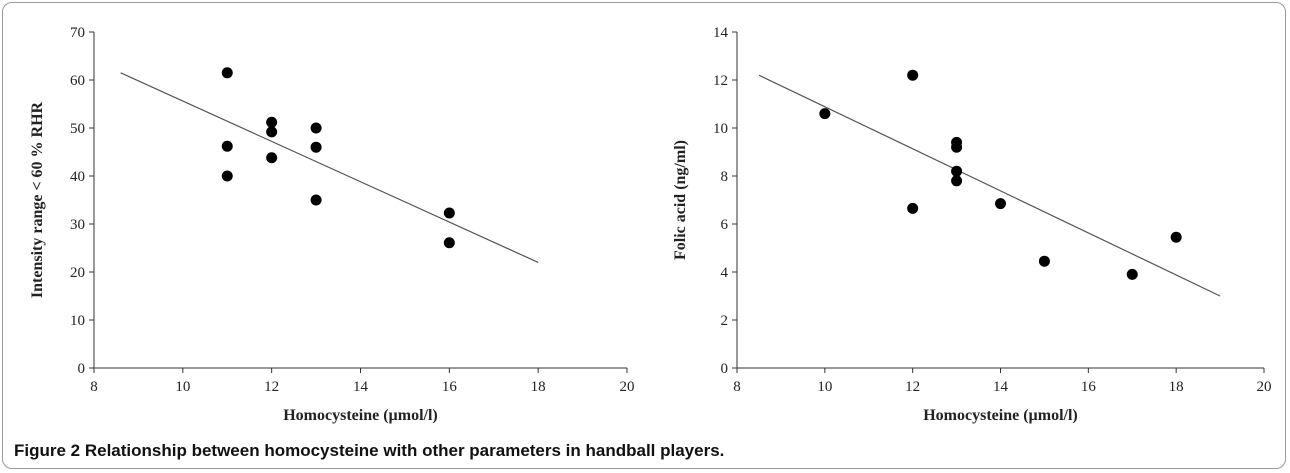 This screenshot has height=473, width=1290. What do you see at coordinates (720, 81) in the screenshot?
I see `y-tick-label: 12` at bounding box center [720, 81].